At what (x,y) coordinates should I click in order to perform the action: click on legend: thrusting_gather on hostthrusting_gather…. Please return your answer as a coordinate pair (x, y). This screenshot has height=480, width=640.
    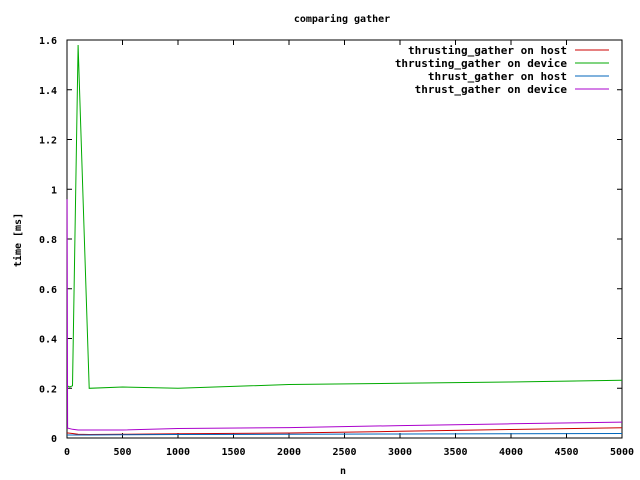
    Looking at the image, I should click on (502, 70).